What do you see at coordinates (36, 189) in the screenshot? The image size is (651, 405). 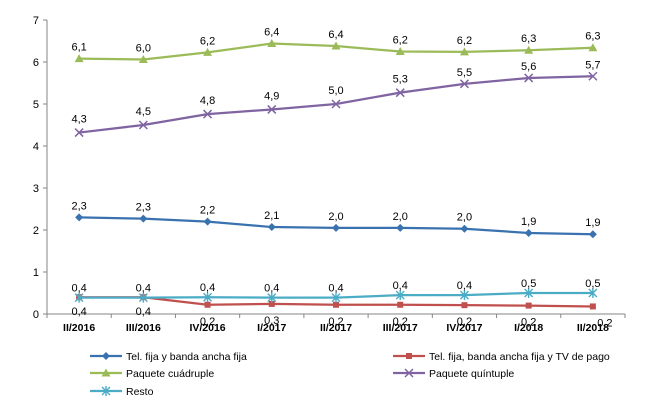 I see `y-tick-label: 3` at bounding box center [36, 189].